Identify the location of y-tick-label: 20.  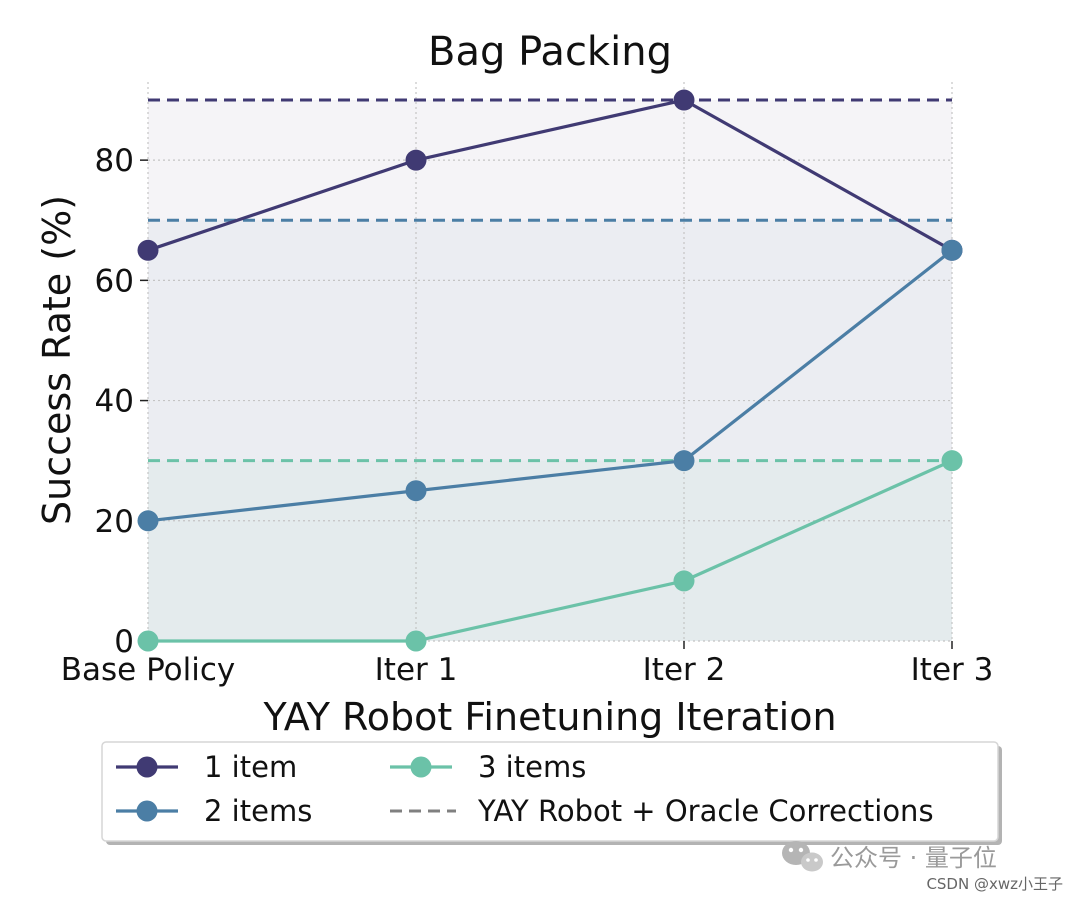
(114, 522).